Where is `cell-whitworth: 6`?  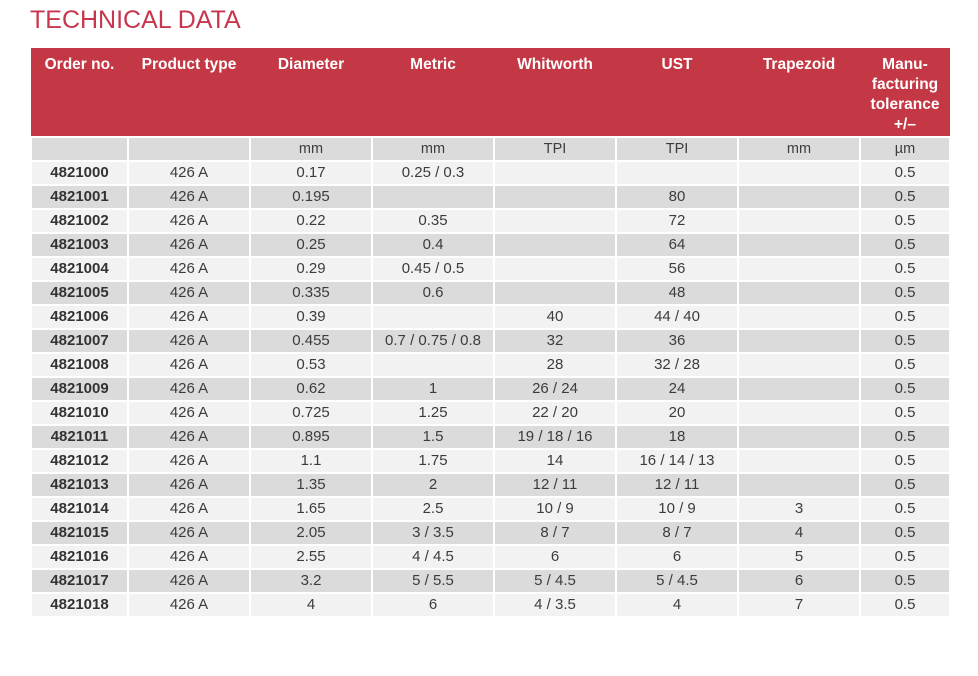 cell-whitworth: 6 is located at coordinates (555, 556).